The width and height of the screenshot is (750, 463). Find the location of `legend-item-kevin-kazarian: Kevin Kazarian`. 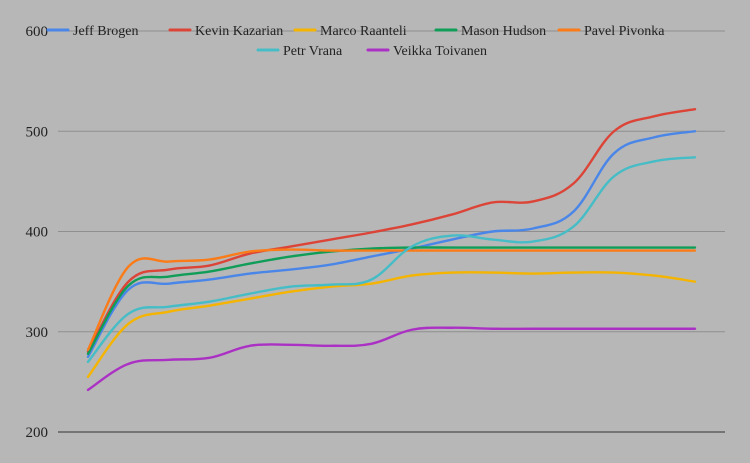

legend-item-kevin-kazarian: Kevin Kazarian is located at coordinates (225, 31).